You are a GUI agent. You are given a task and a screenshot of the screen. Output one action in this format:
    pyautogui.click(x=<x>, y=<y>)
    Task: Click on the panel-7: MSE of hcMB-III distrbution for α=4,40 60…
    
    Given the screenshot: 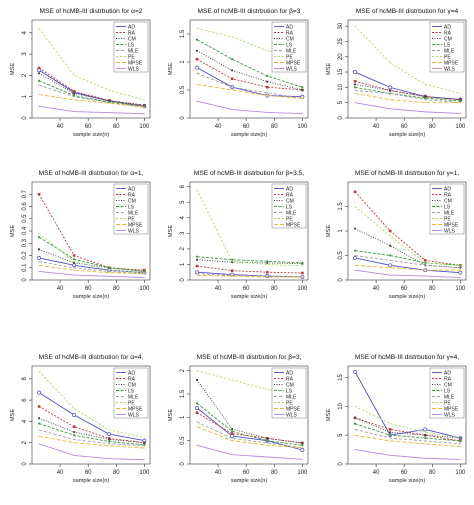 What is the action you would take?
    pyautogui.click(x=80, y=419)
    